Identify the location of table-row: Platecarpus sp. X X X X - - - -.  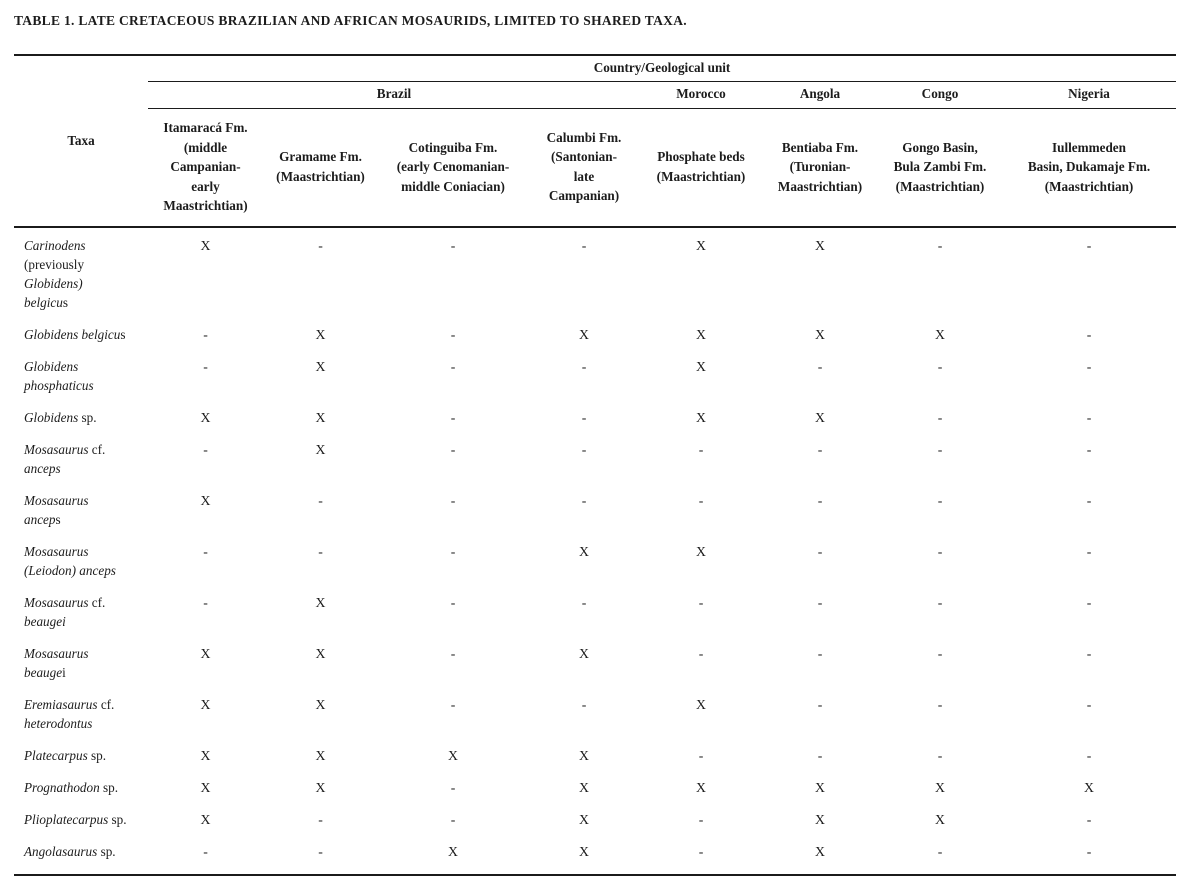
(595, 762).